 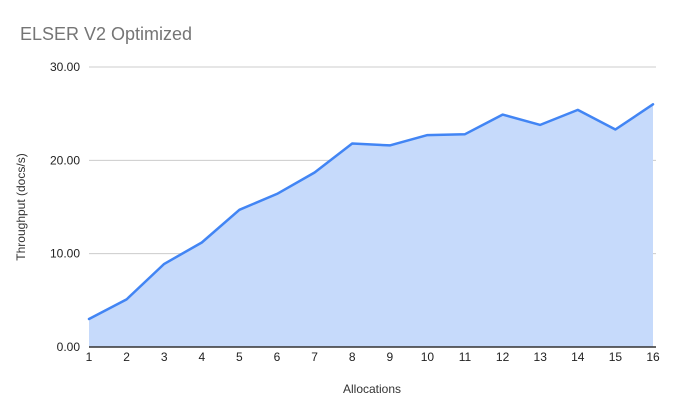 I want to click on x-tick-label: 7, so click(x=314, y=357).